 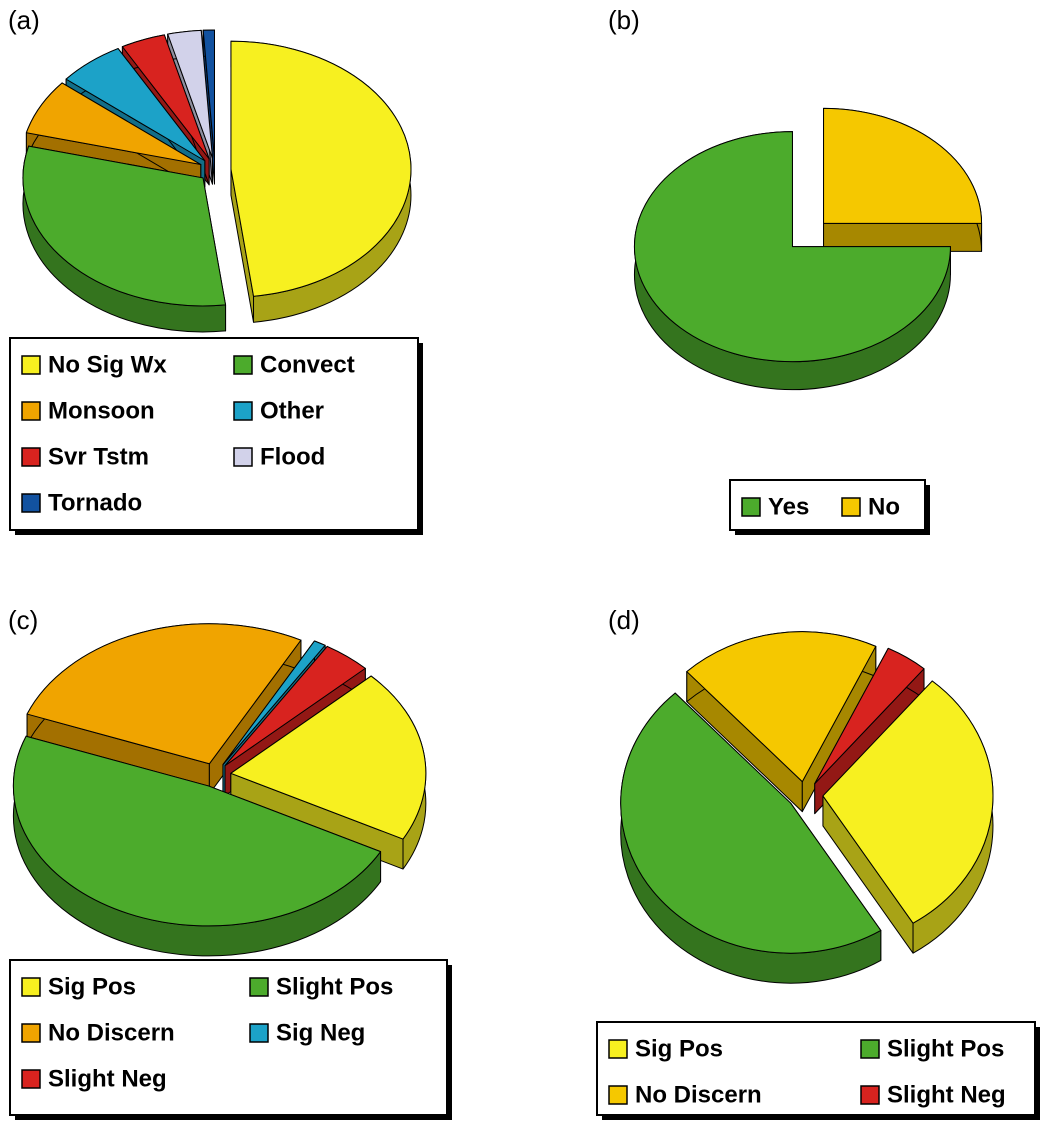 I want to click on panel-label: (c), so click(x=23, y=620).